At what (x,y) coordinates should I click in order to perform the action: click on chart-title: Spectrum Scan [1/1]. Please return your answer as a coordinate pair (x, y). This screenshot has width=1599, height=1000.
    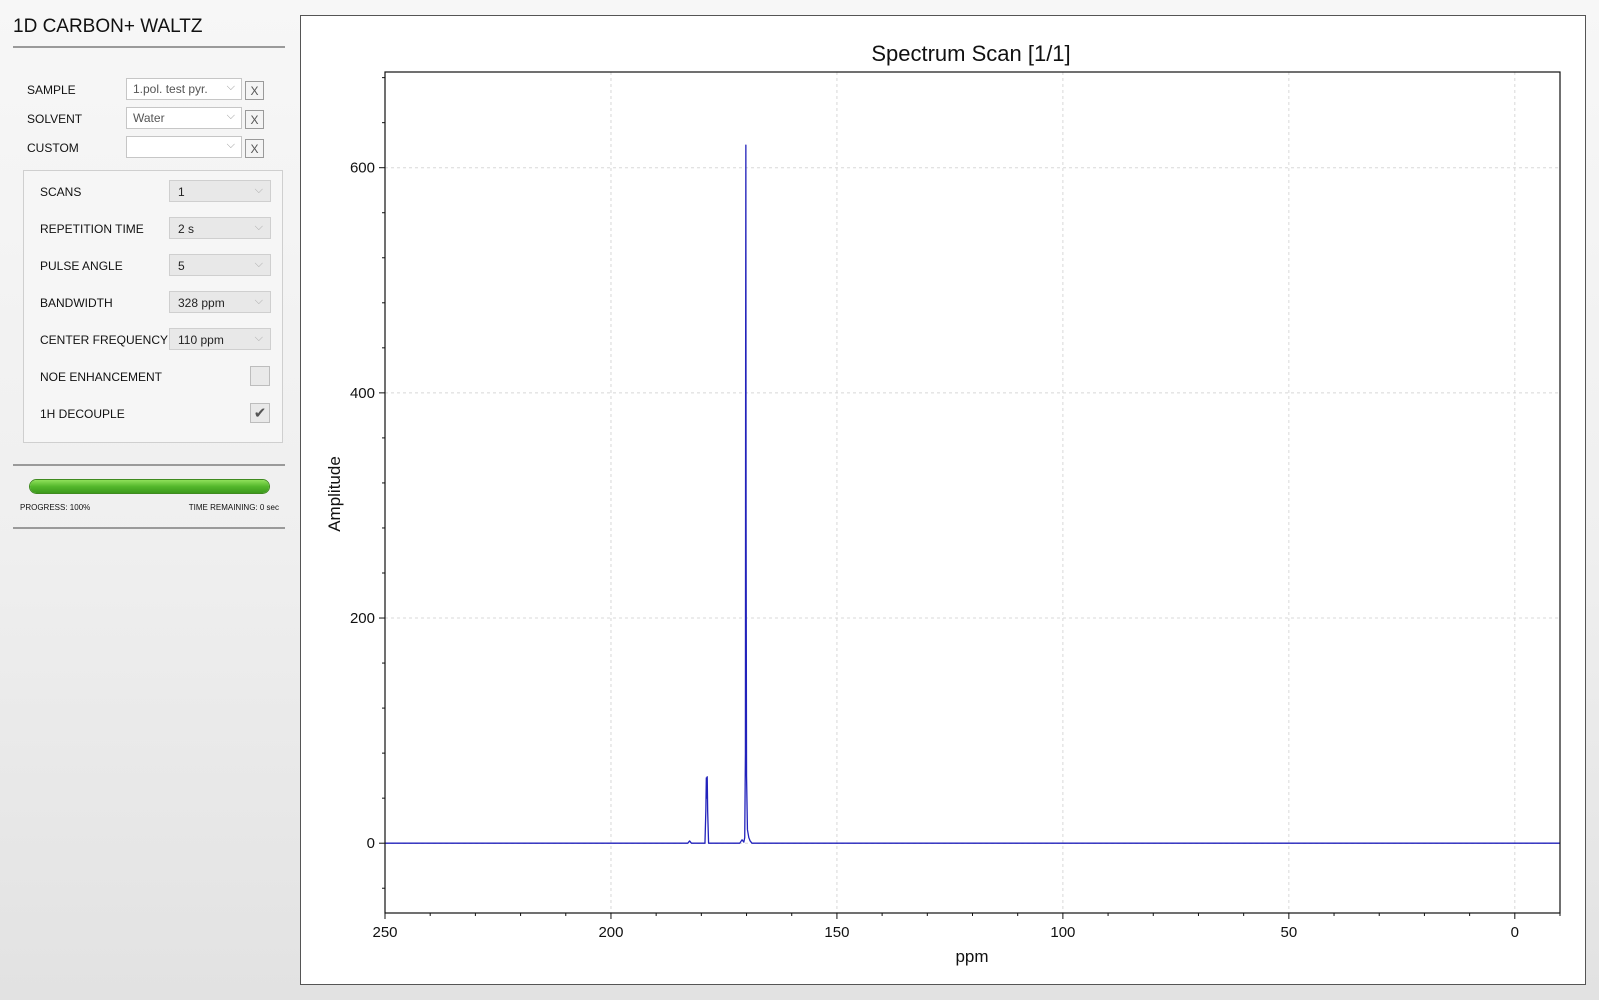
    Looking at the image, I should click on (970, 53).